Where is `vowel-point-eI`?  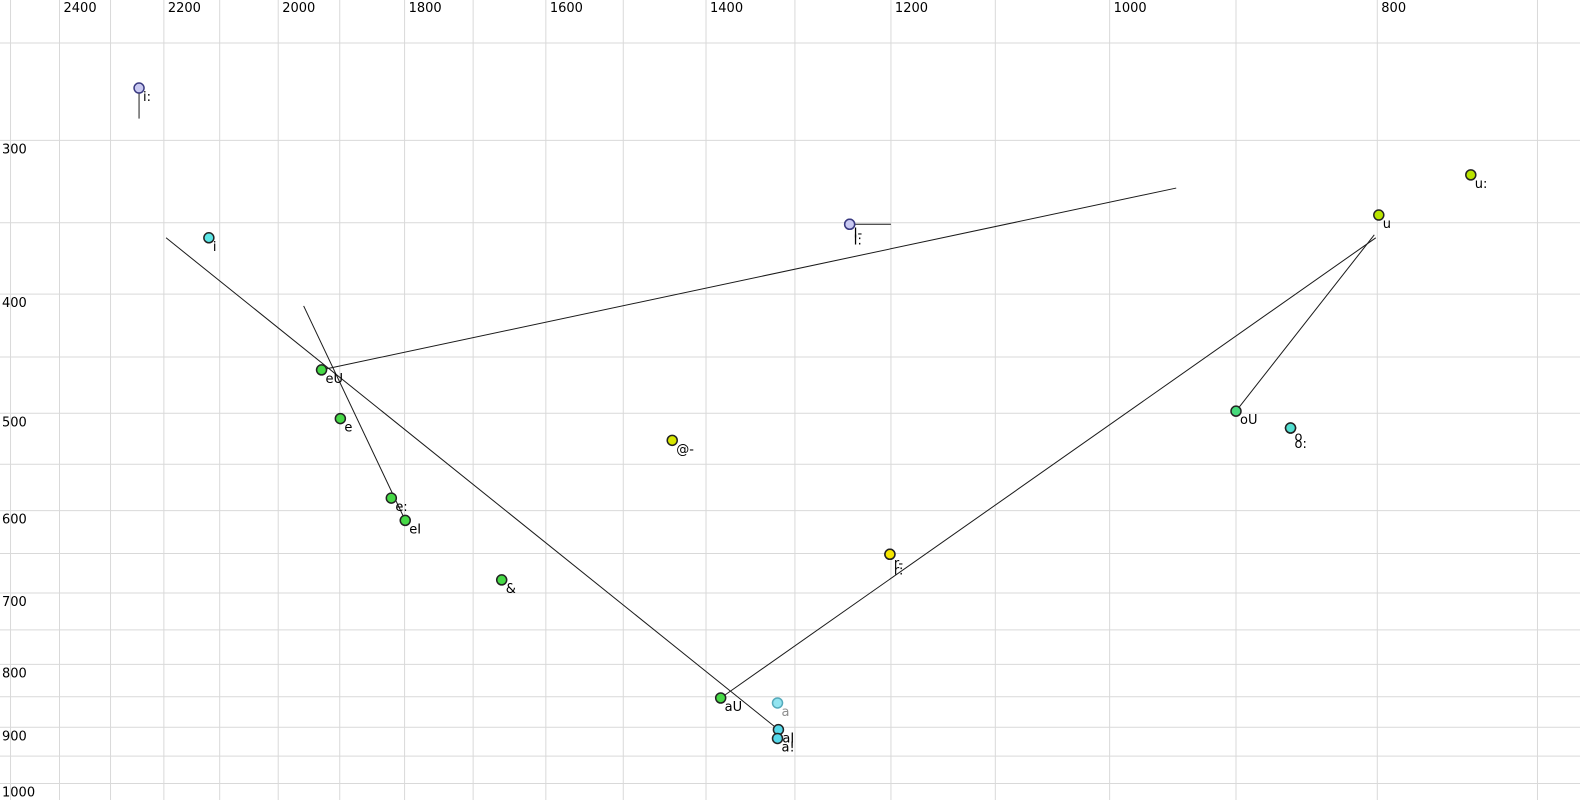 vowel-point-eI is located at coordinates (405, 520).